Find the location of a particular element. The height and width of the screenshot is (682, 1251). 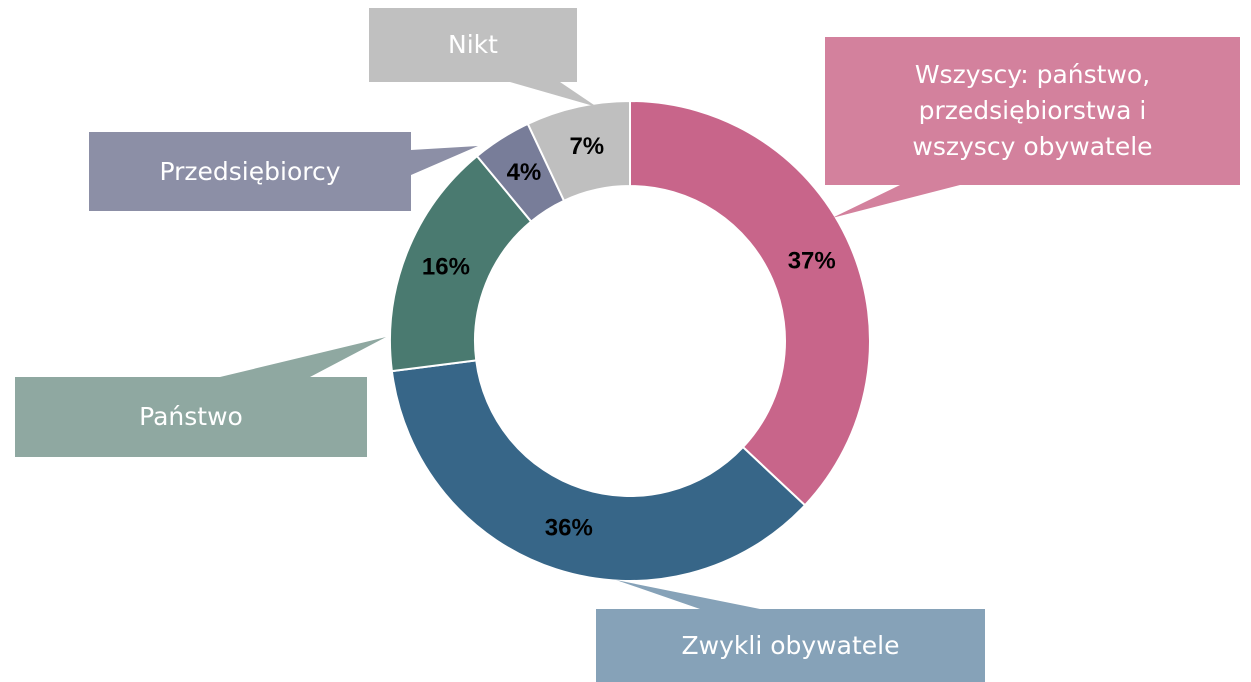

legend-label: Przedsiębiorcy is located at coordinates (250, 171).